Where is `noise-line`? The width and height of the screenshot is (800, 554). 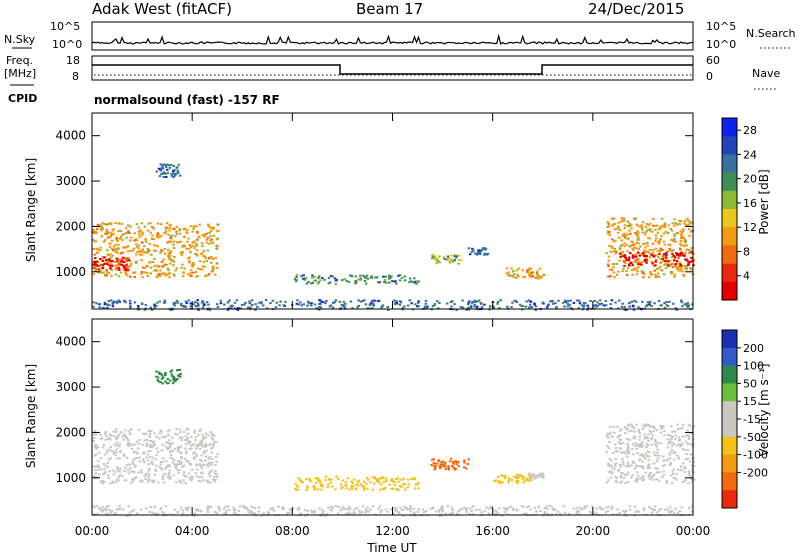
noise-line is located at coordinates (392, 39).